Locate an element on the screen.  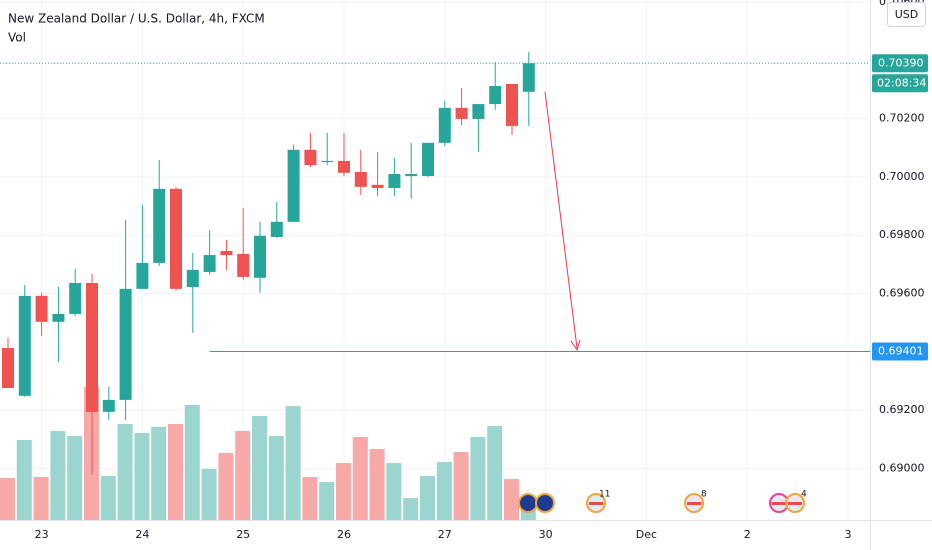
x-tick-label: 23 is located at coordinates (42, 534).